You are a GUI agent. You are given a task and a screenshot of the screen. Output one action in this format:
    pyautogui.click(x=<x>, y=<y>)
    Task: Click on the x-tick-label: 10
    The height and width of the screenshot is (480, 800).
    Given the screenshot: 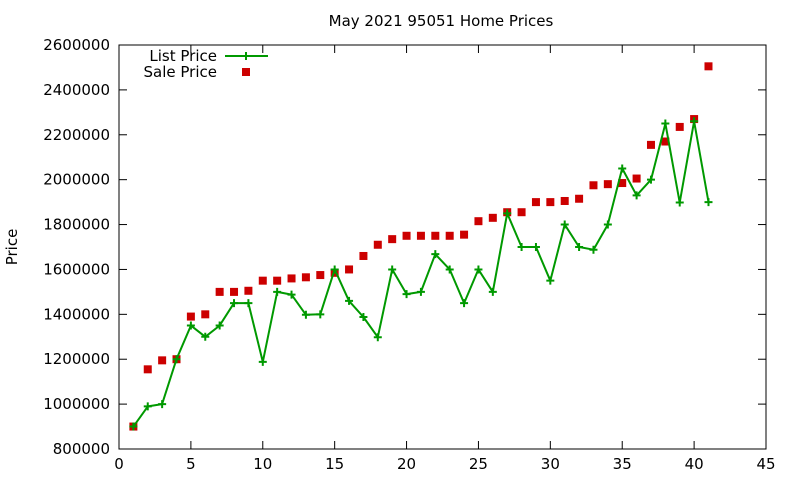 What is the action you would take?
    pyautogui.click(x=262, y=464)
    